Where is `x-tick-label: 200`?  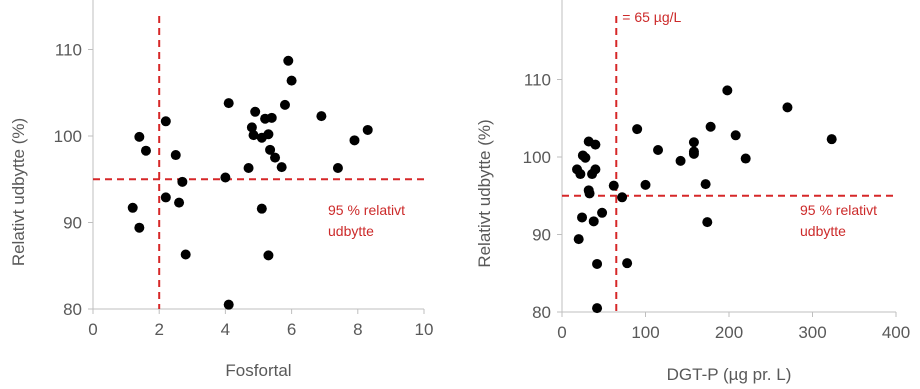
x-tick-label: 200 is located at coordinates (729, 332).